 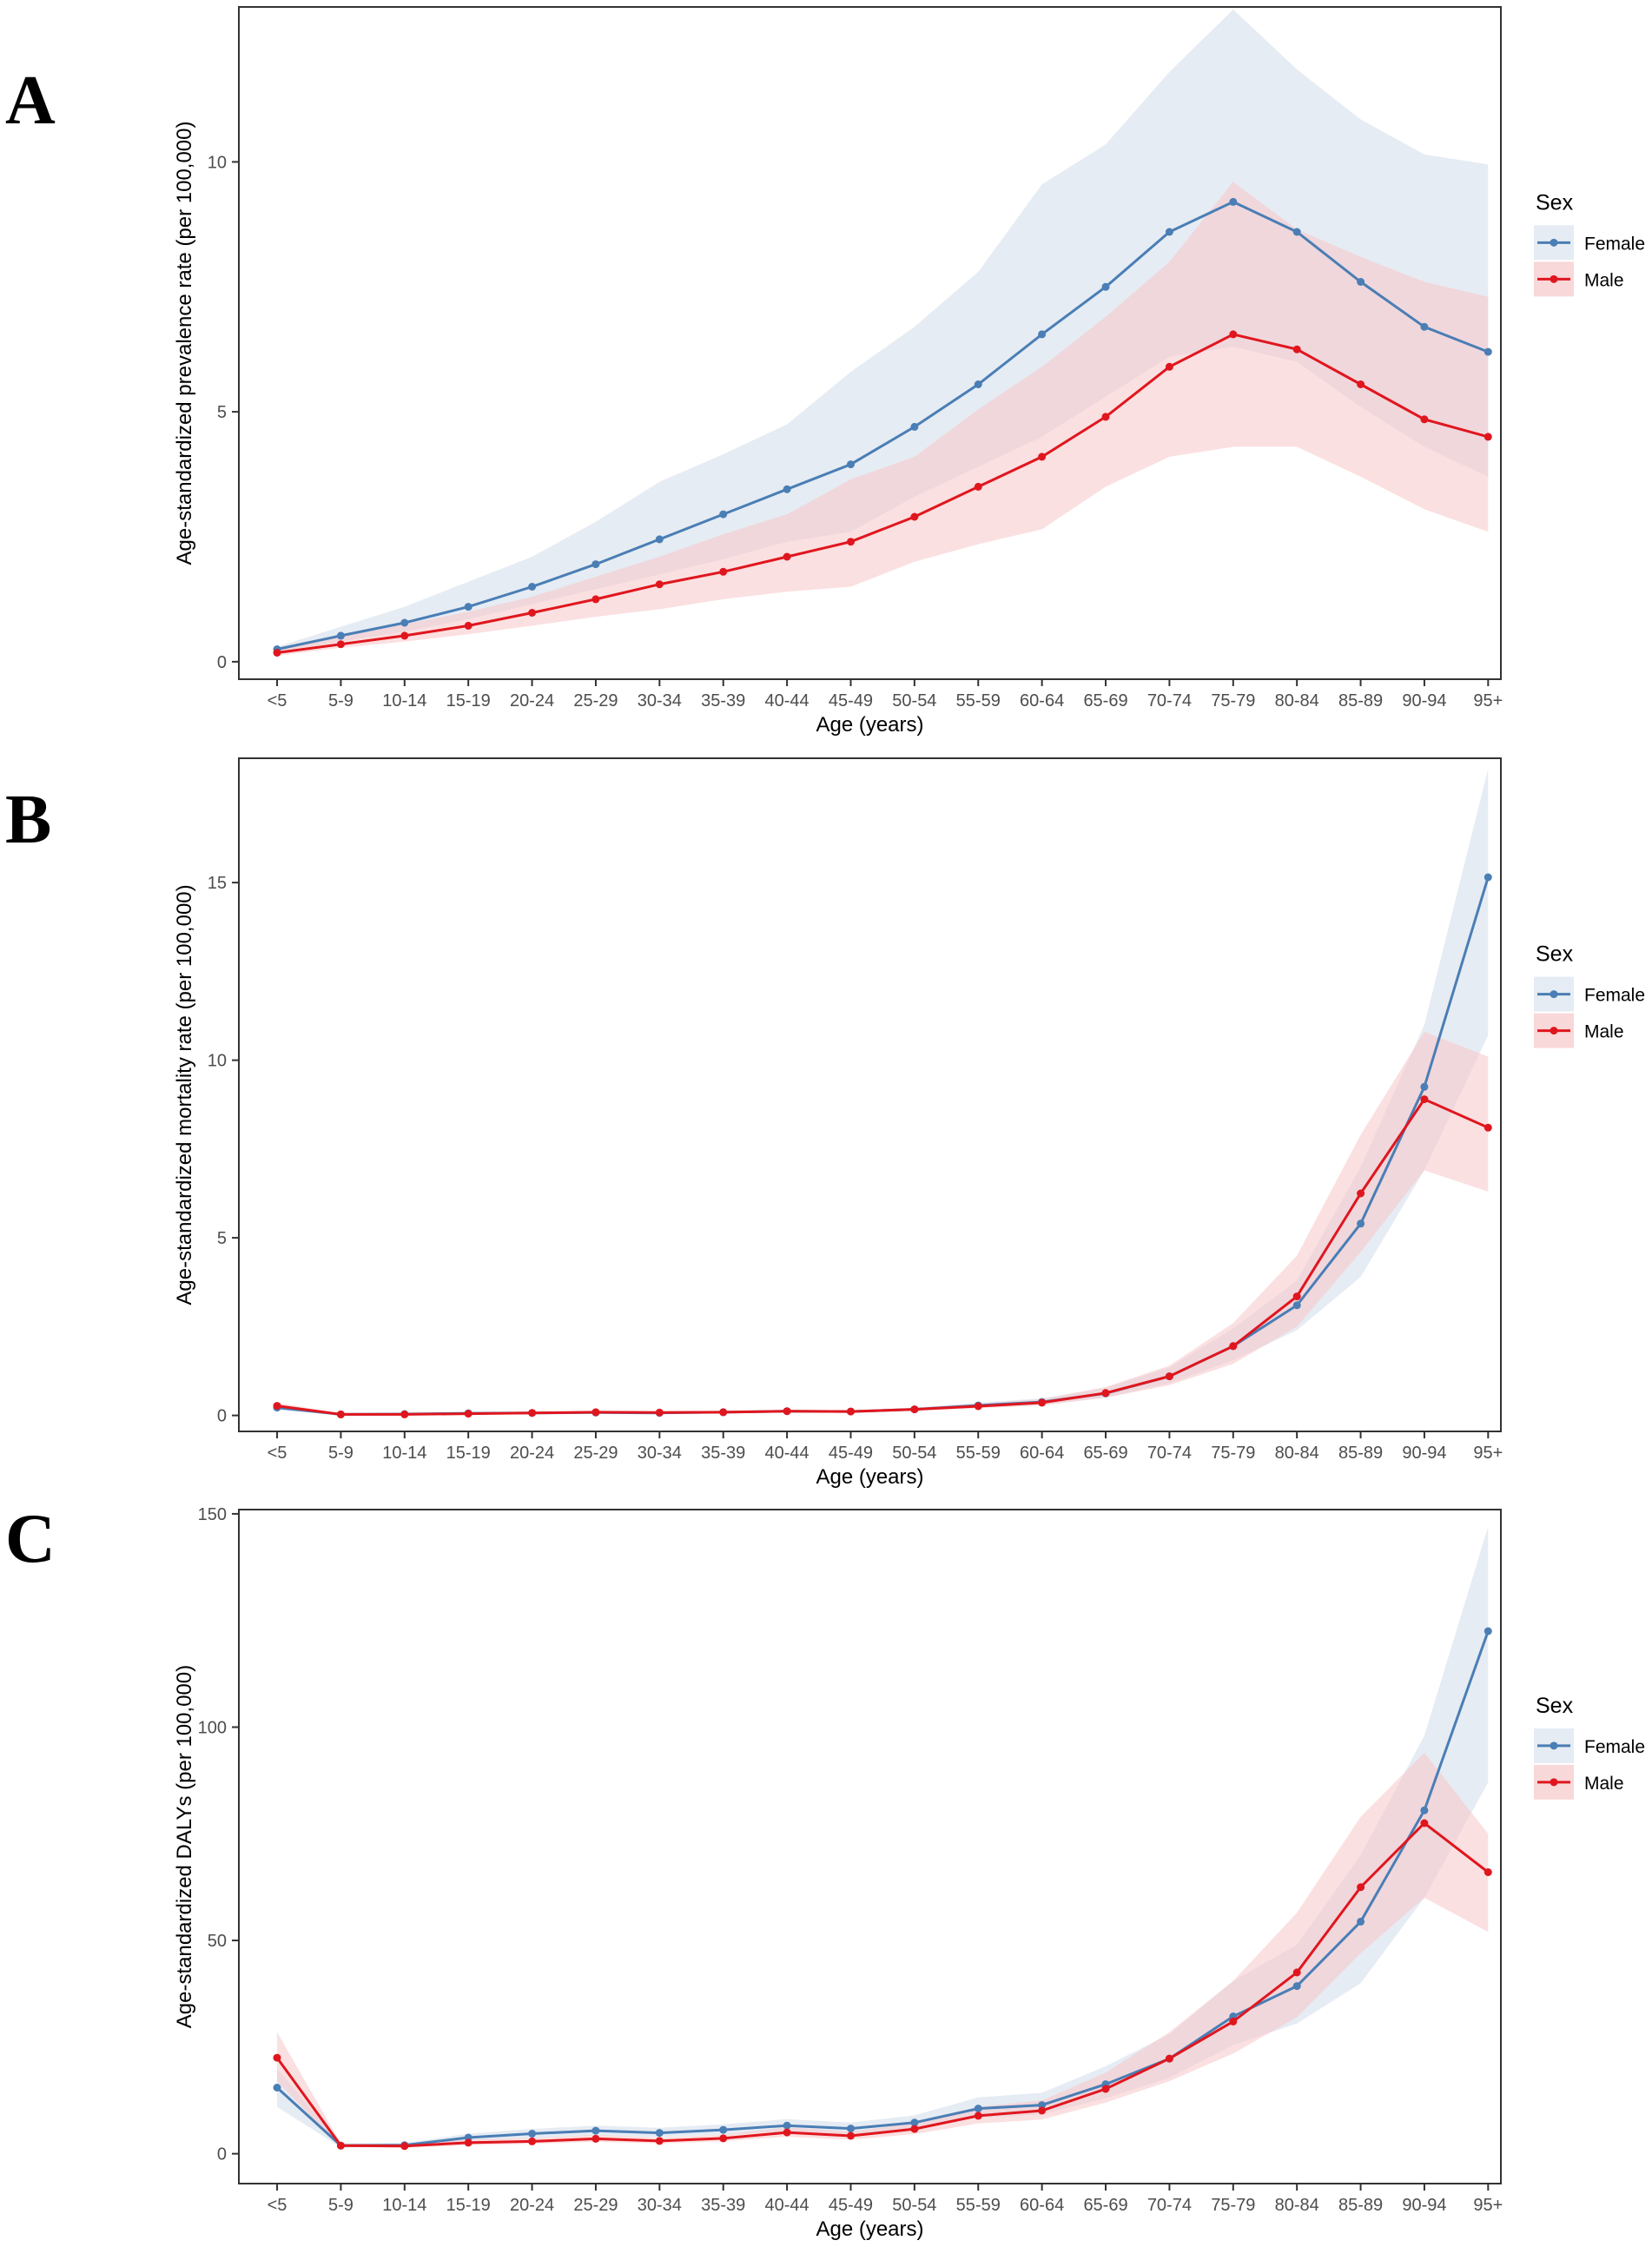 What do you see at coordinates (978, 384) in the screenshot?
I see `point-female-55-59-a` at bounding box center [978, 384].